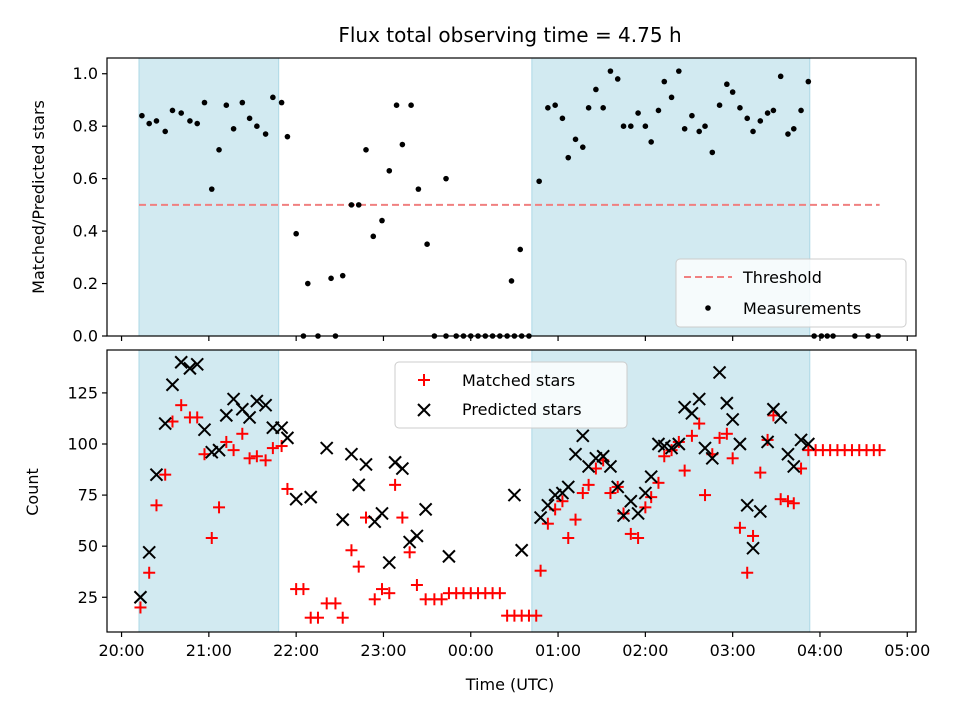 This screenshot has height=720, width=960. What do you see at coordinates (85, 231) in the screenshot?
I see `y-tick-label: 0.4` at bounding box center [85, 231].